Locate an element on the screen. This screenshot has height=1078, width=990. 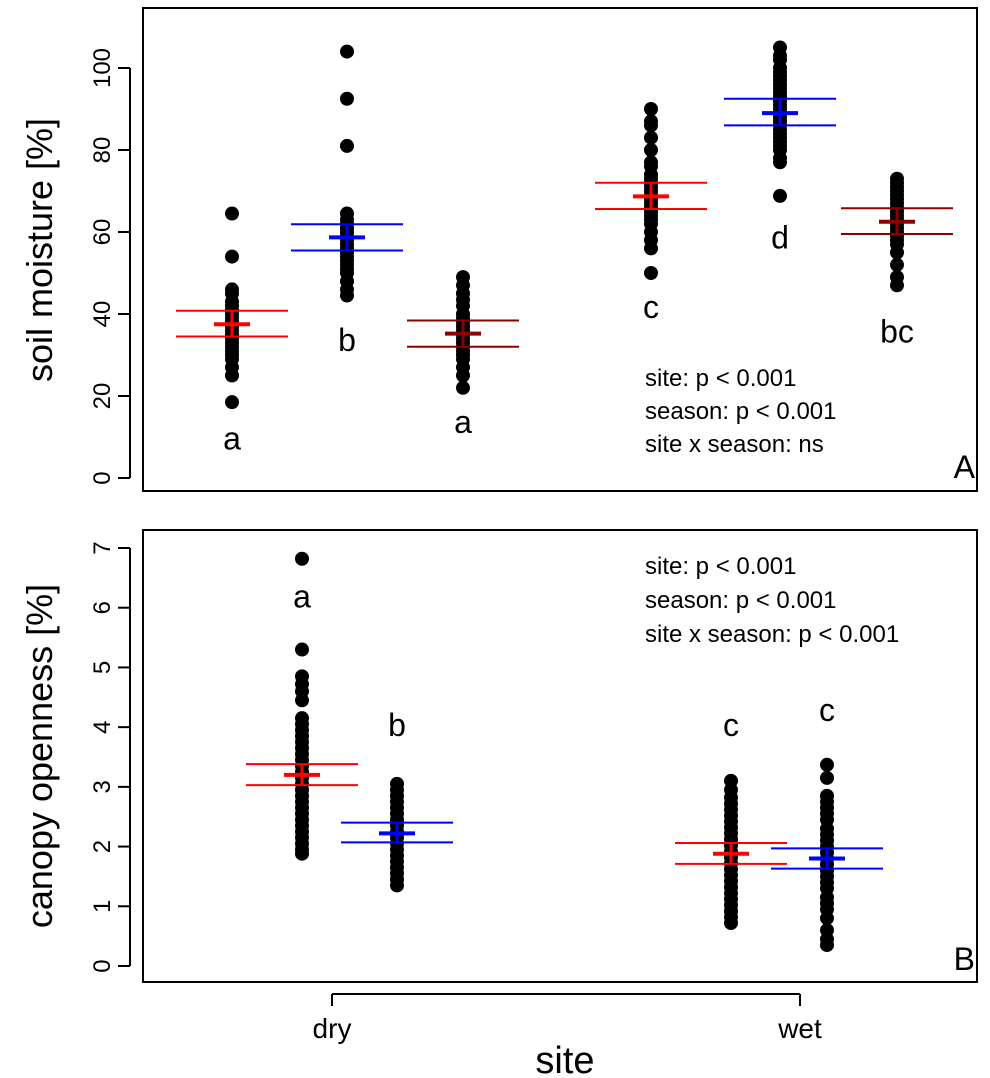
panel-b-y-tick-label: 4 is located at coordinates (102, 726).